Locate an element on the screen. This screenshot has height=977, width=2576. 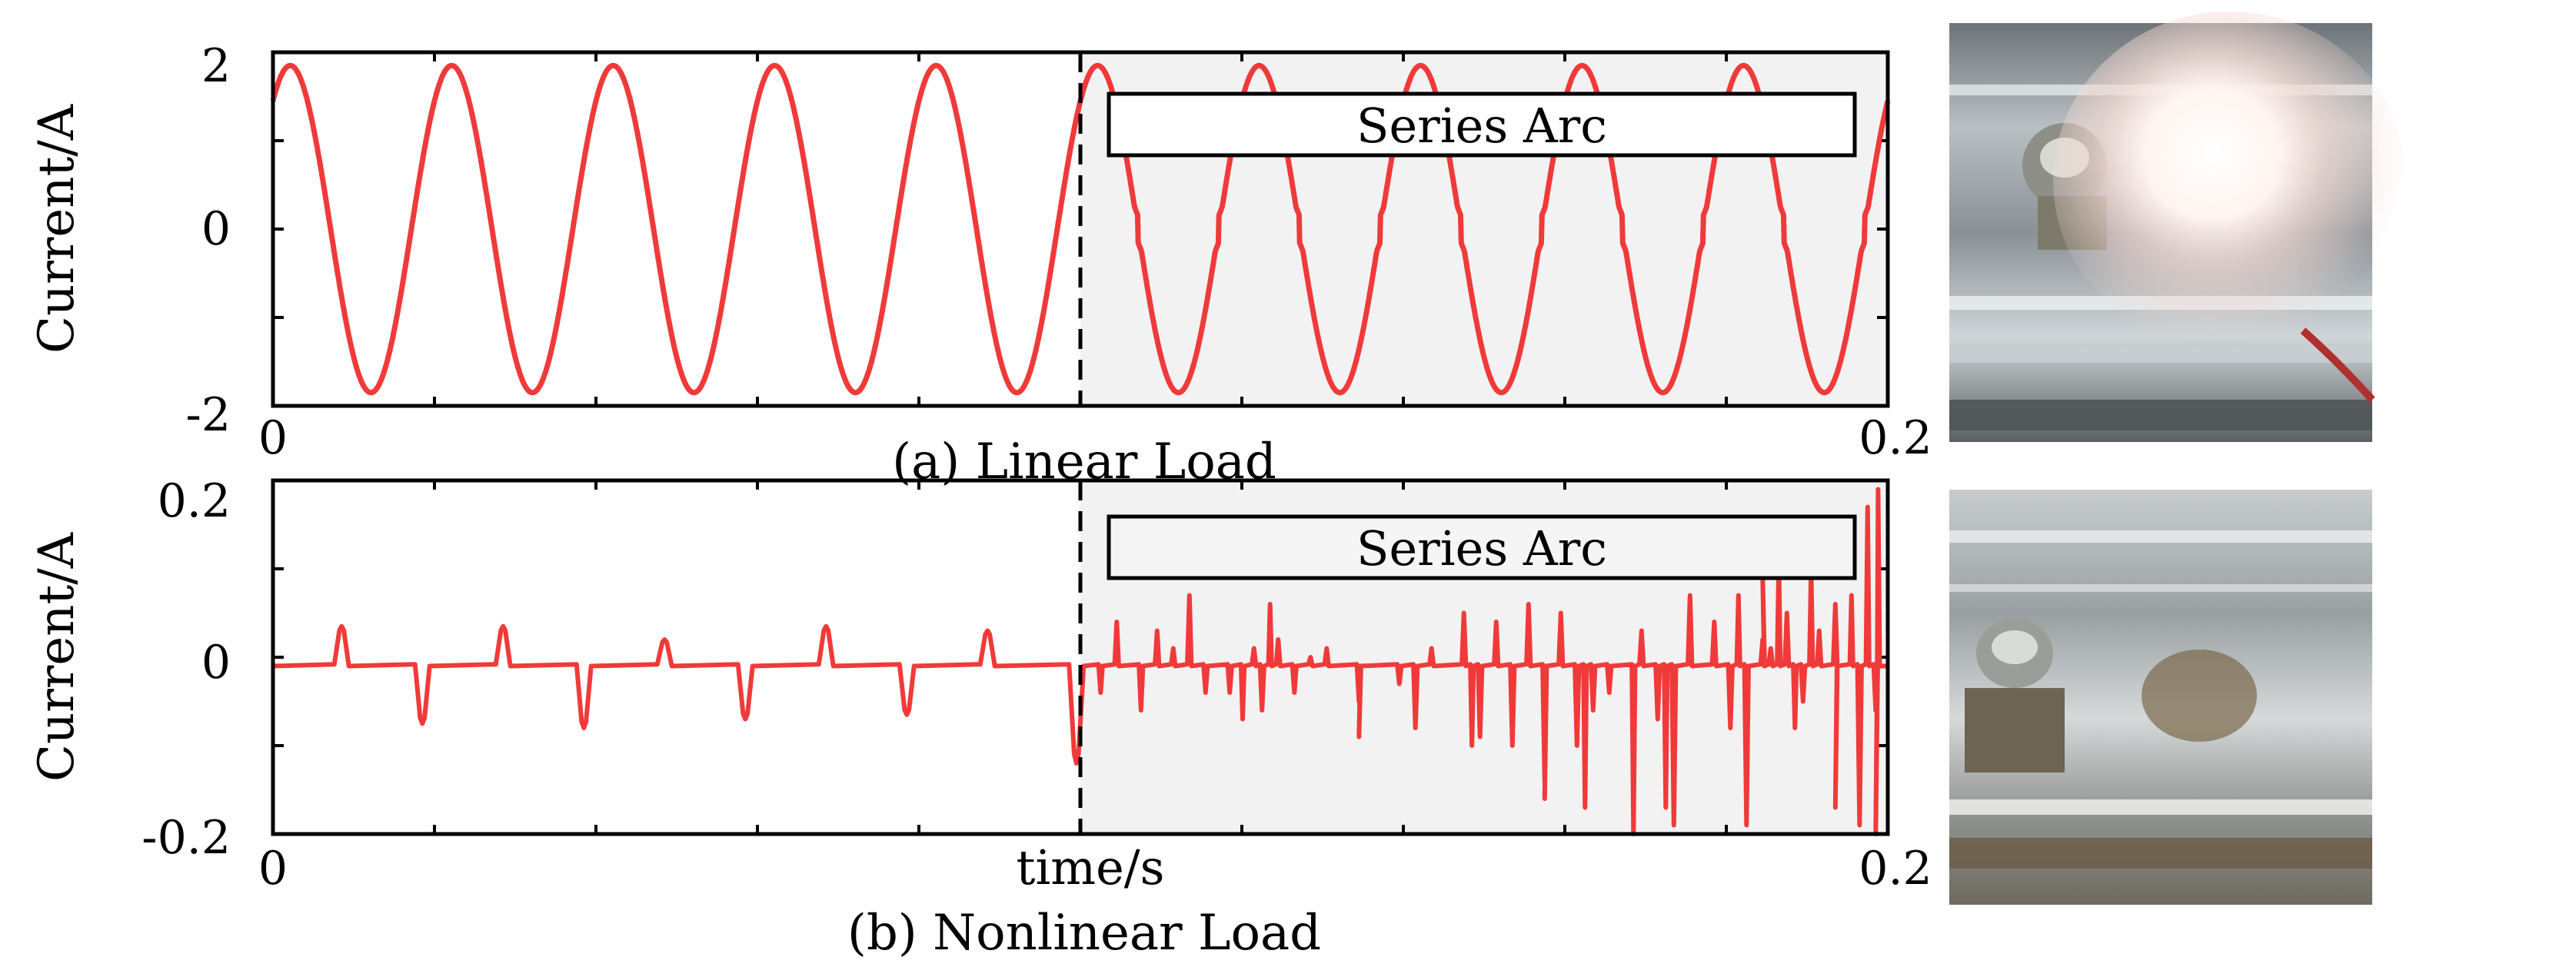
panel-b-ytick-mid: 0 is located at coordinates (216, 663).